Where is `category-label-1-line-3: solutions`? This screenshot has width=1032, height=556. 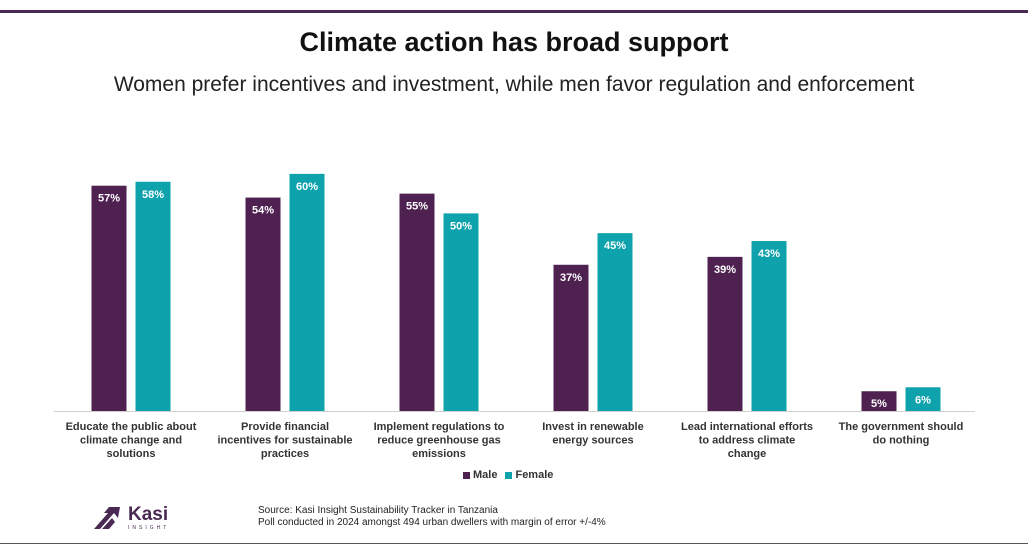
category-label-1-line-3: solutions is located at coordinates (131, 454).